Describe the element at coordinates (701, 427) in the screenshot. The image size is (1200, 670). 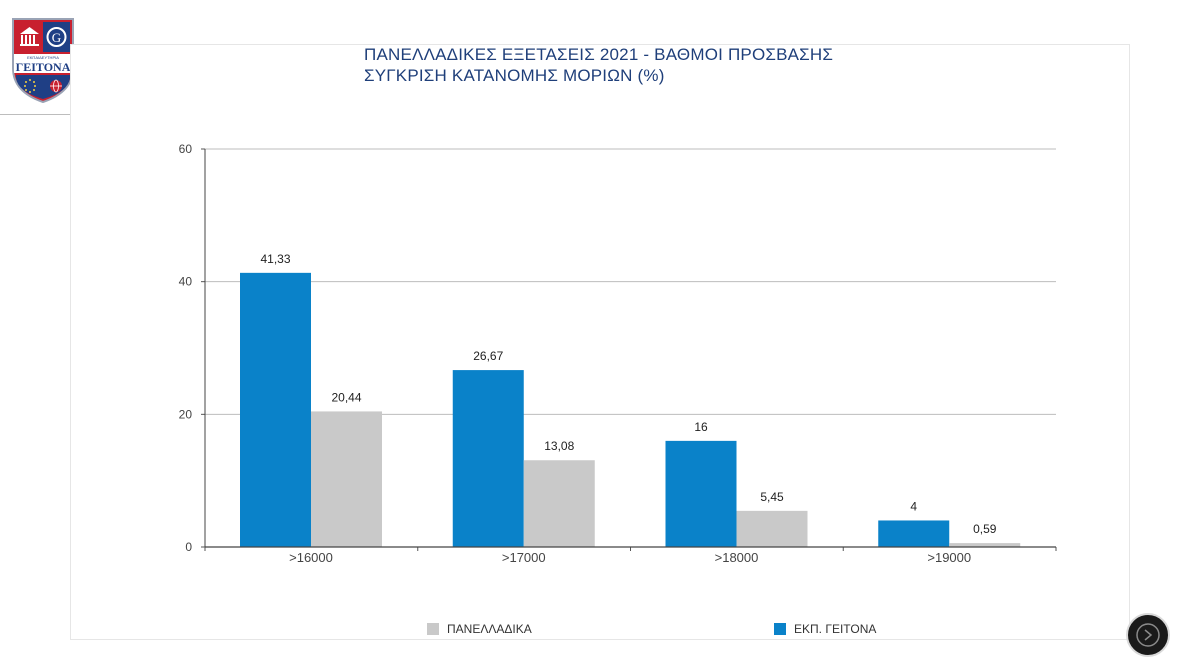
I see `data-label: 16` at that location.